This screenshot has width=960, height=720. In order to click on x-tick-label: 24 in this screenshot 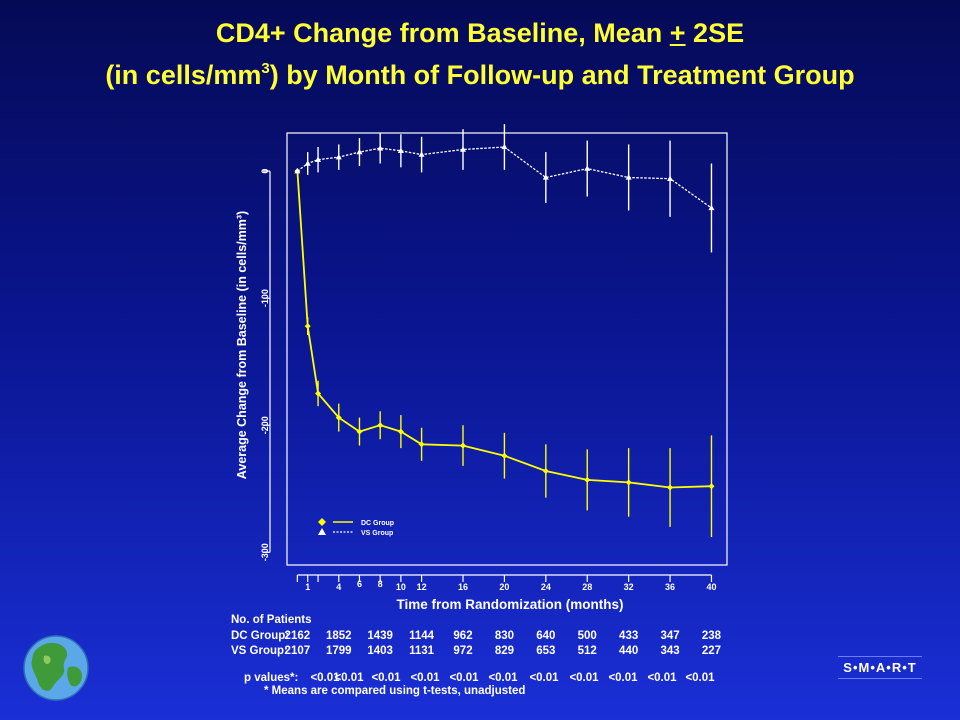, I will do `click(546, 587)`.